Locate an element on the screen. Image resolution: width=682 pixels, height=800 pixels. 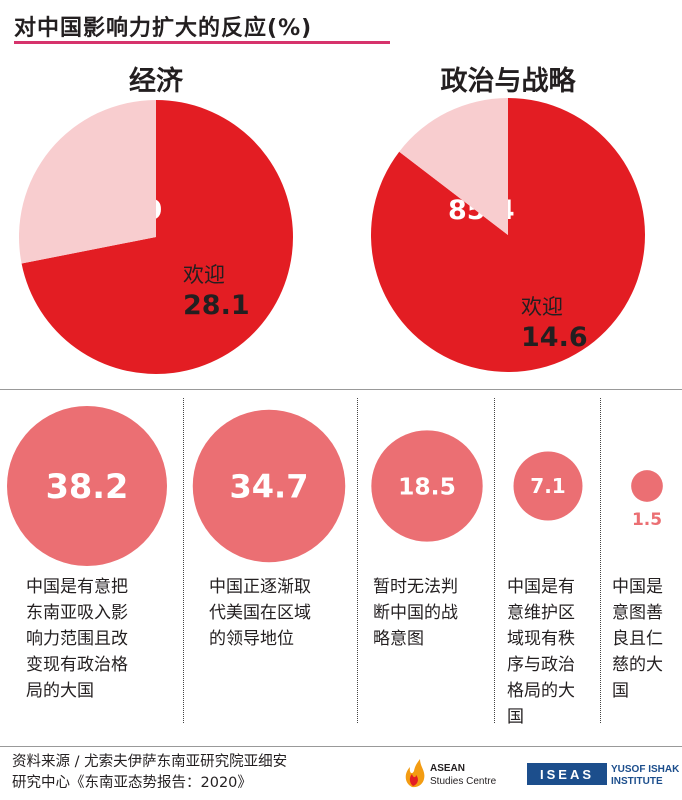
caption-line: 的领导地位 is located at coordinates (251, 639).